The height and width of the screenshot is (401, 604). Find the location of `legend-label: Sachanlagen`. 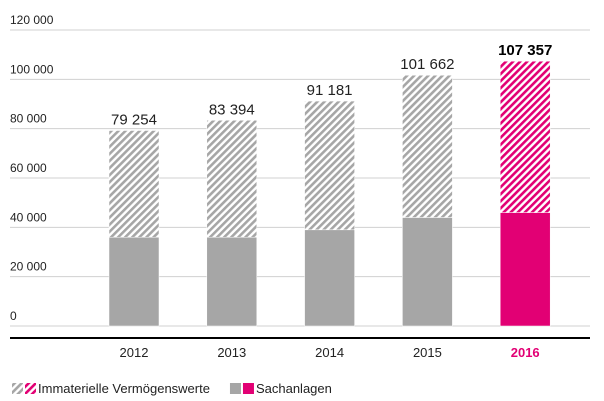

legend-label: Sachanlagen is located at coordinates (294, 388).